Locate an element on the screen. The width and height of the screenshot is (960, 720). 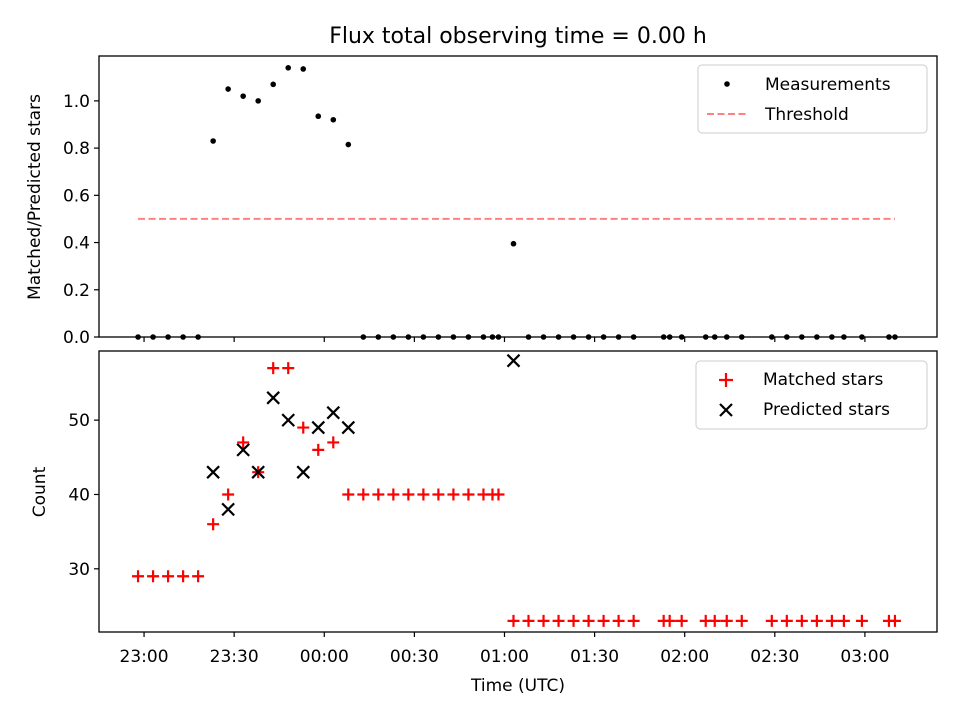
top-y-tick-label: 0.6 is located at coordinates (76, 196).